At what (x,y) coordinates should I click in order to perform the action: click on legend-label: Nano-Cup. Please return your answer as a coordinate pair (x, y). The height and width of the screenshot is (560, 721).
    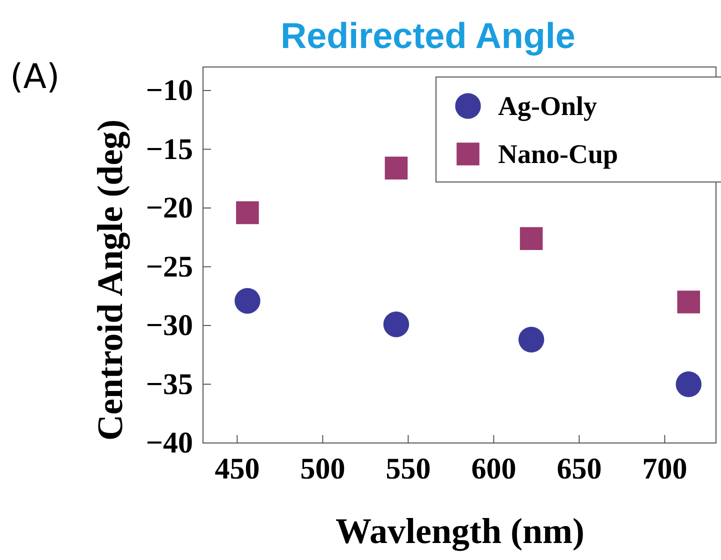
    Looking at the image, I should click on (558, 154).